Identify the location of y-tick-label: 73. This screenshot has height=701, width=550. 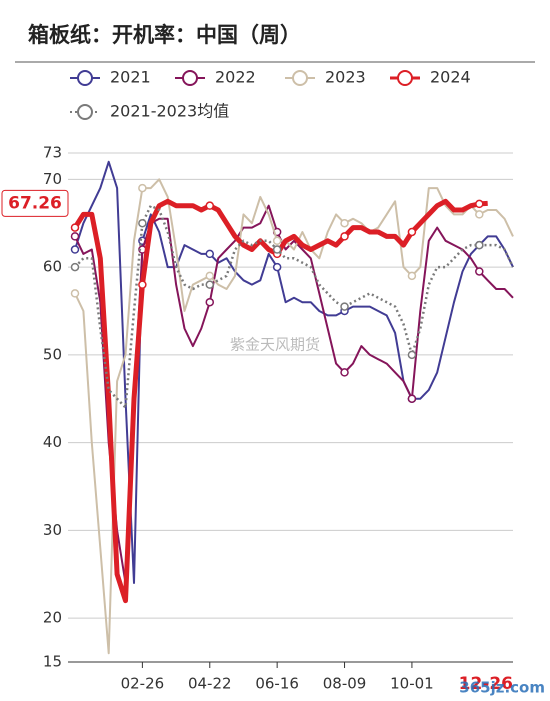
(52, 153).